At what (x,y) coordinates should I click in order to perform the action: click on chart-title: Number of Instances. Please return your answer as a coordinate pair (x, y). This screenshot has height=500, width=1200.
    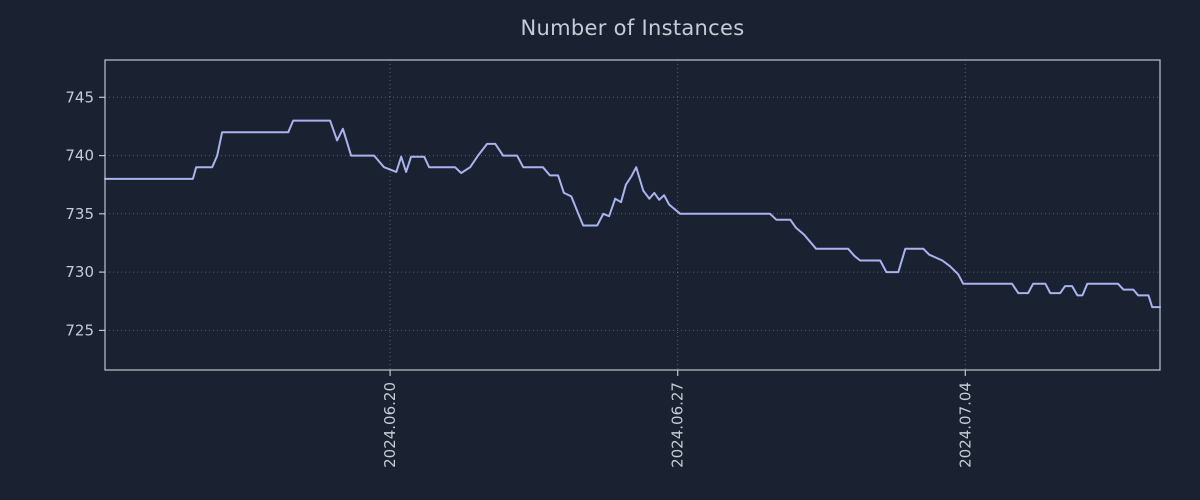
    Looking at the image, I should click on (632, 28).